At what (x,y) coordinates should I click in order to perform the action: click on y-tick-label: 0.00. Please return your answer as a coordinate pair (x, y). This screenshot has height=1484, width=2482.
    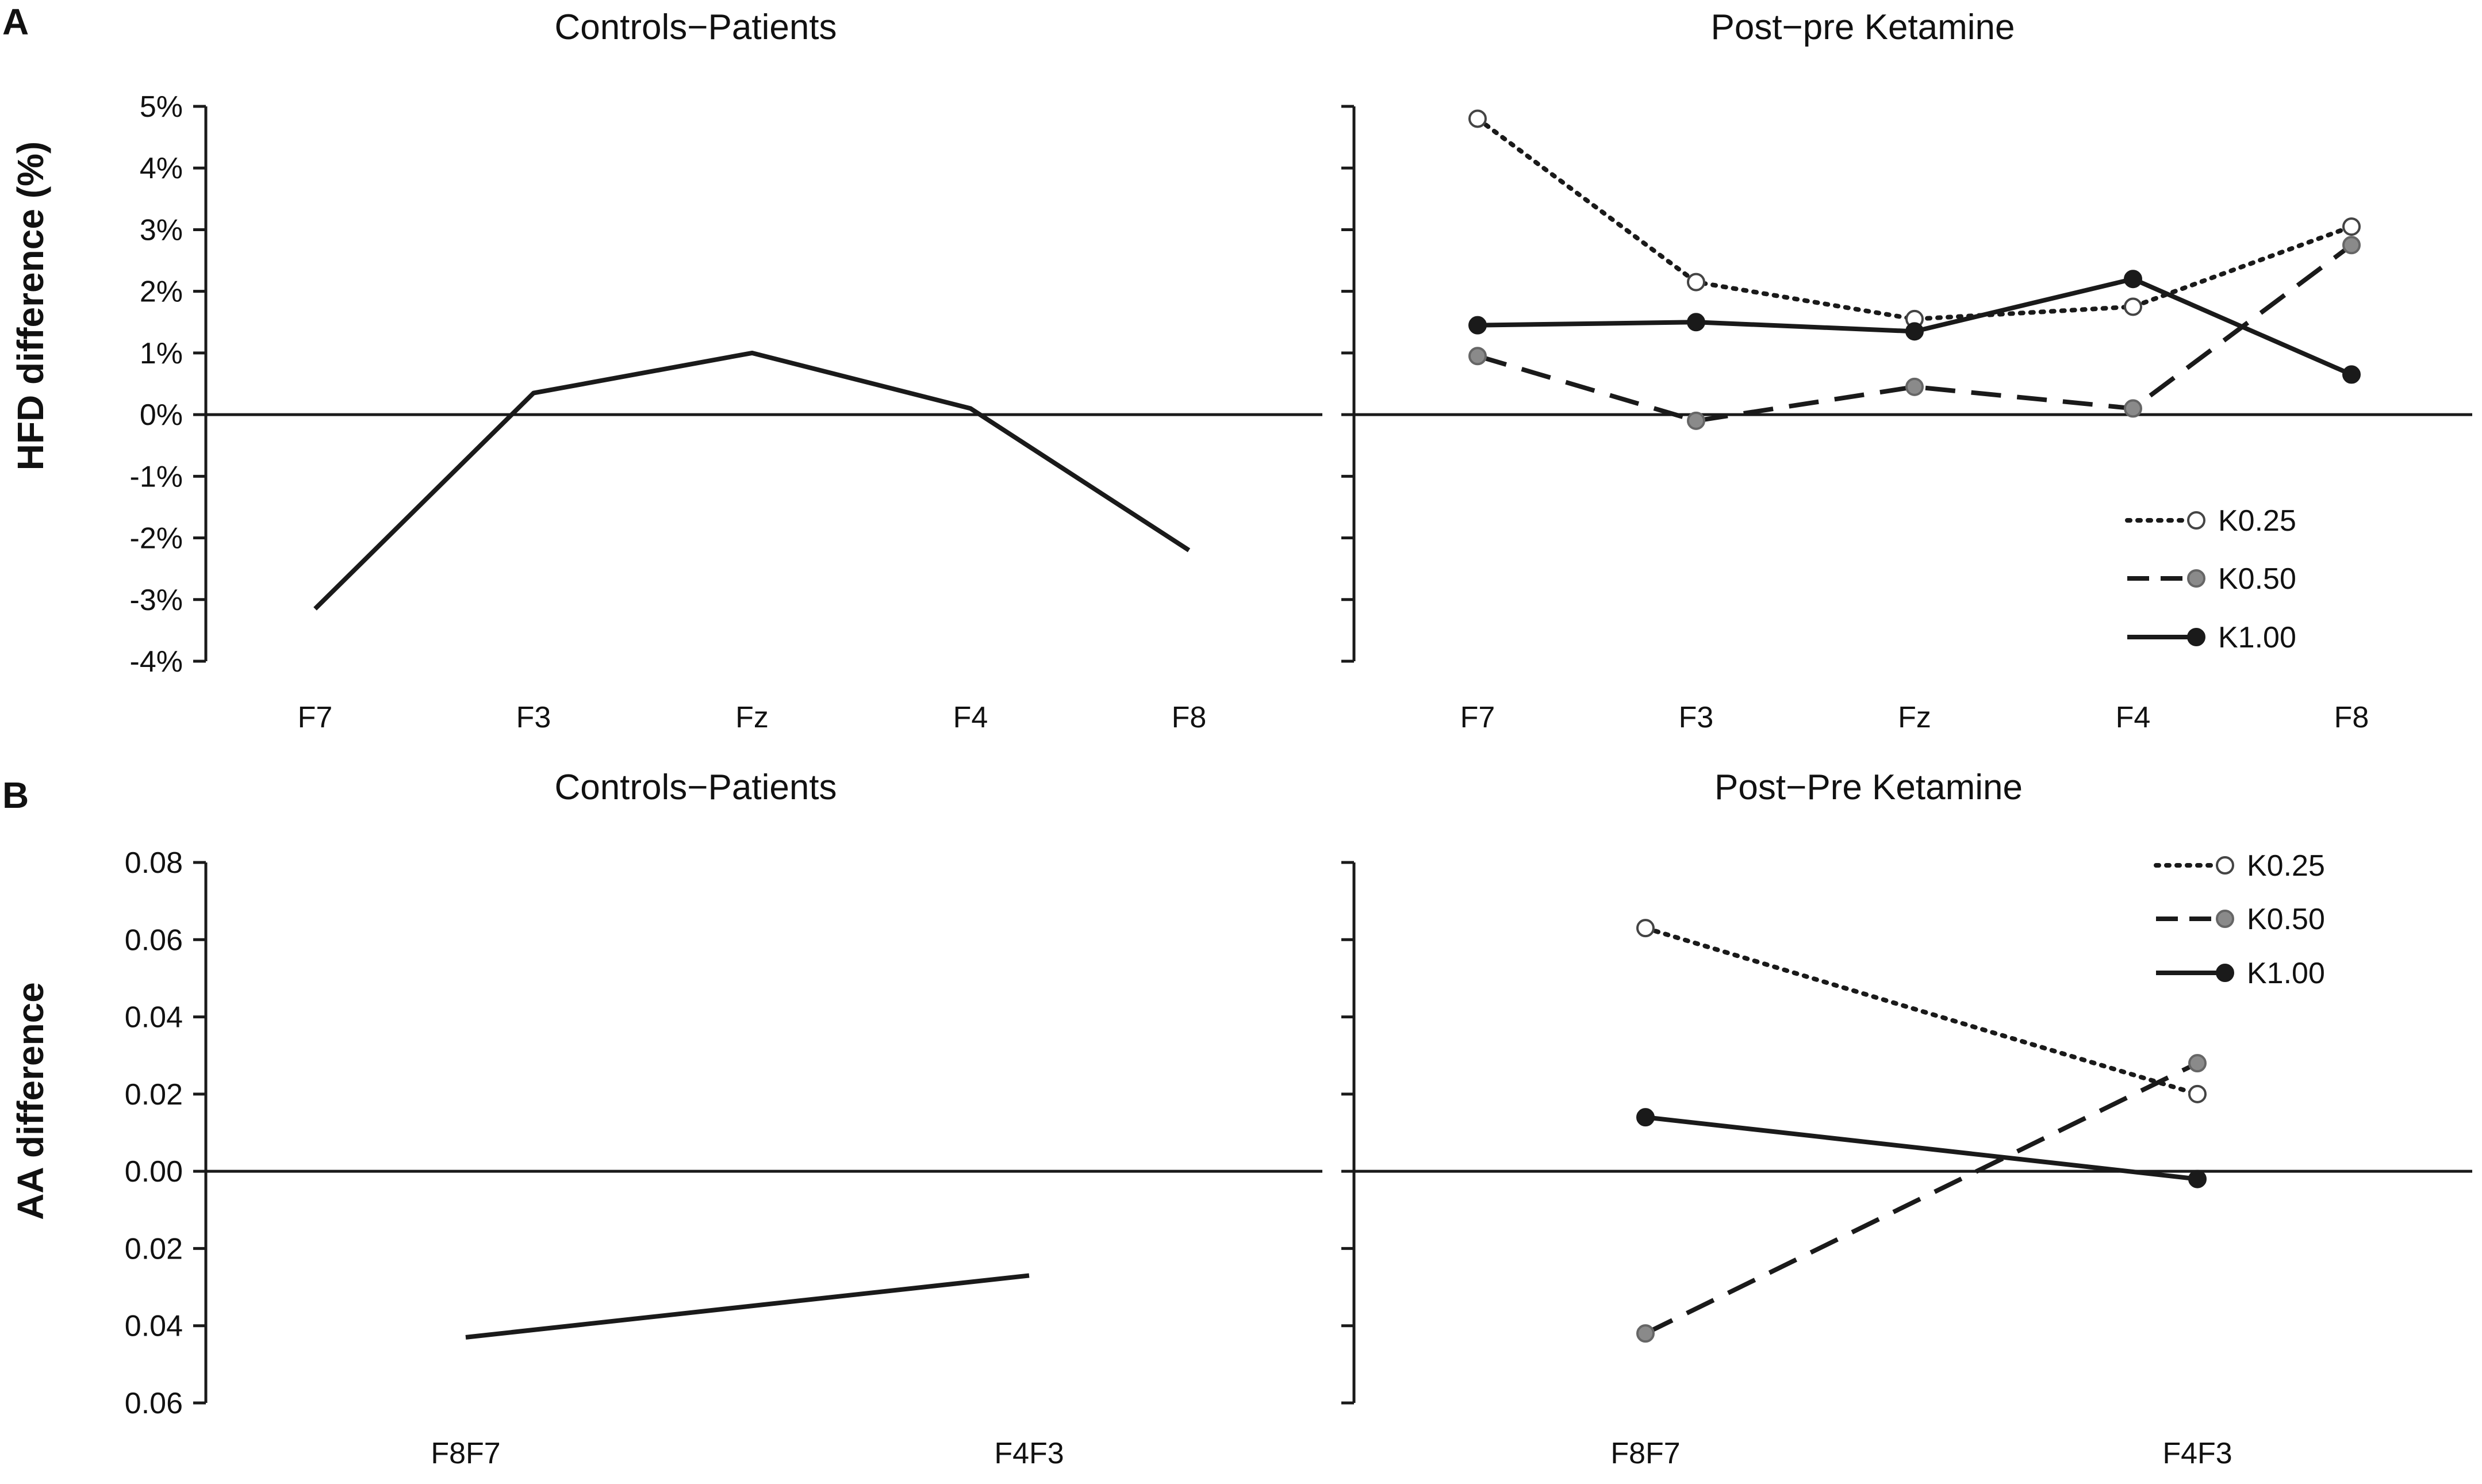
    Looking at the image, I should click on (154, 1171).